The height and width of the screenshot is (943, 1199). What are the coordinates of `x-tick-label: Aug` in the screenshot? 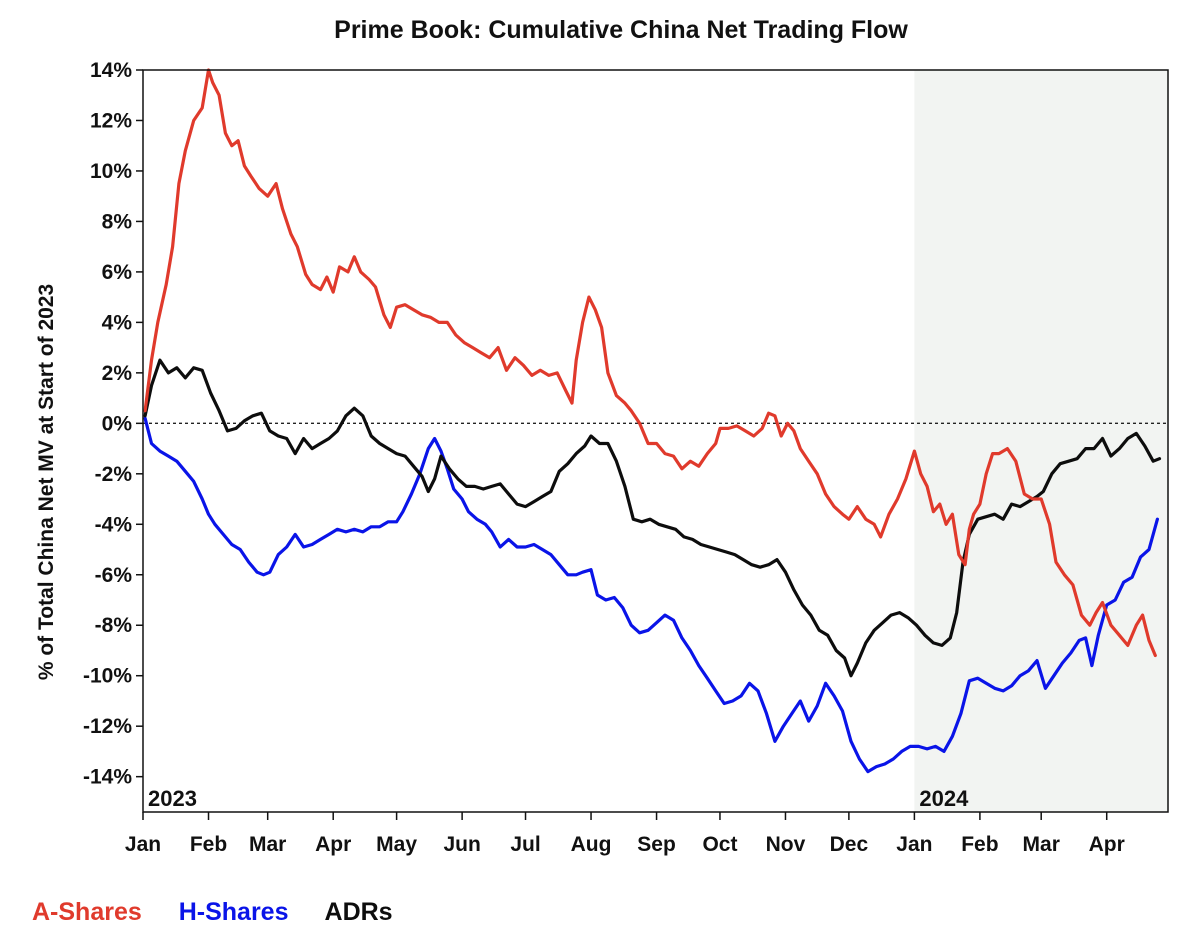 It's located at (591, 844).